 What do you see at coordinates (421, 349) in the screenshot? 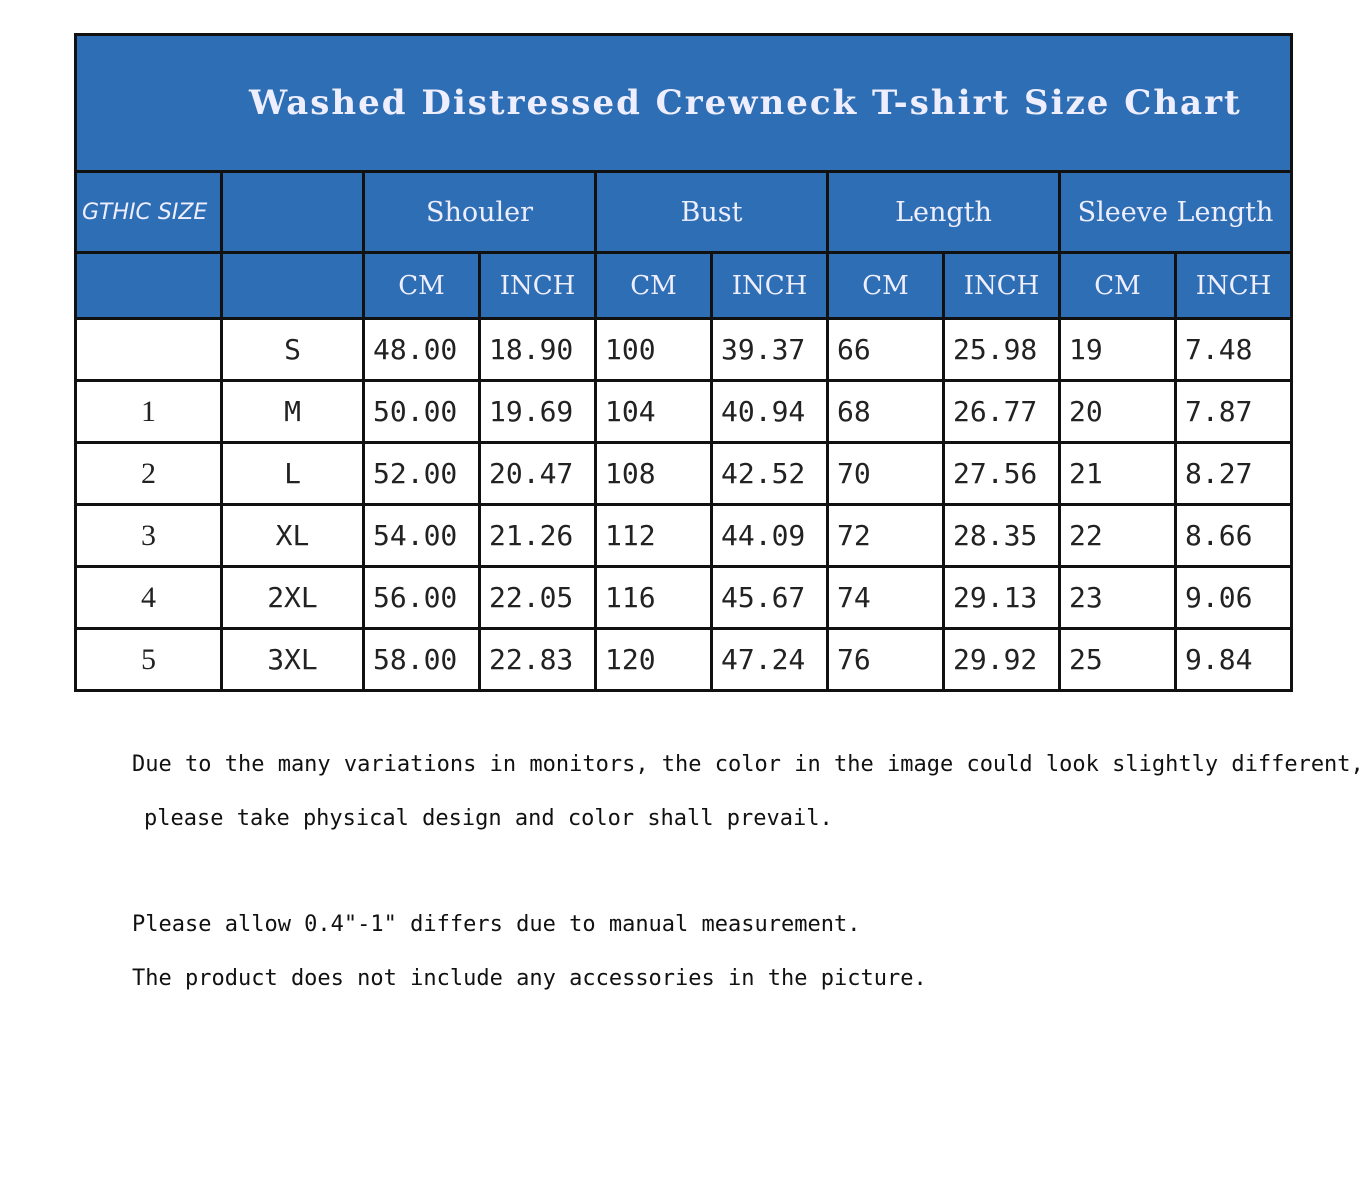
I see `value-cell: 48.00` at bounding box center [421, 349].